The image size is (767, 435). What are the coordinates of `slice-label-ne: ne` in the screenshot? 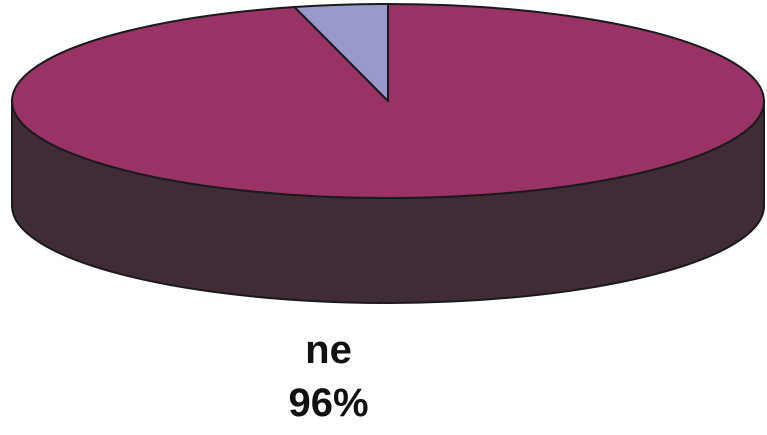 It's located at (328, 350).